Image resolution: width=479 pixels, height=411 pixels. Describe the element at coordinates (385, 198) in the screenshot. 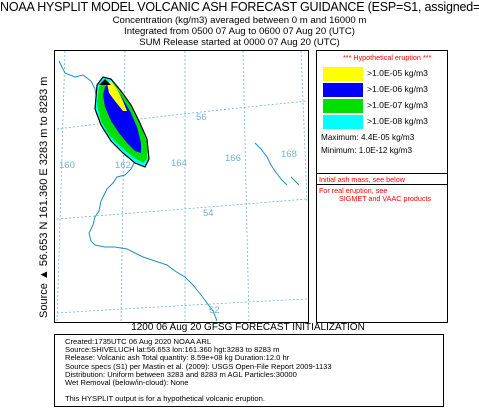

I see `sigmet-vaac-note: SIGMET and VAAC products` at that location.